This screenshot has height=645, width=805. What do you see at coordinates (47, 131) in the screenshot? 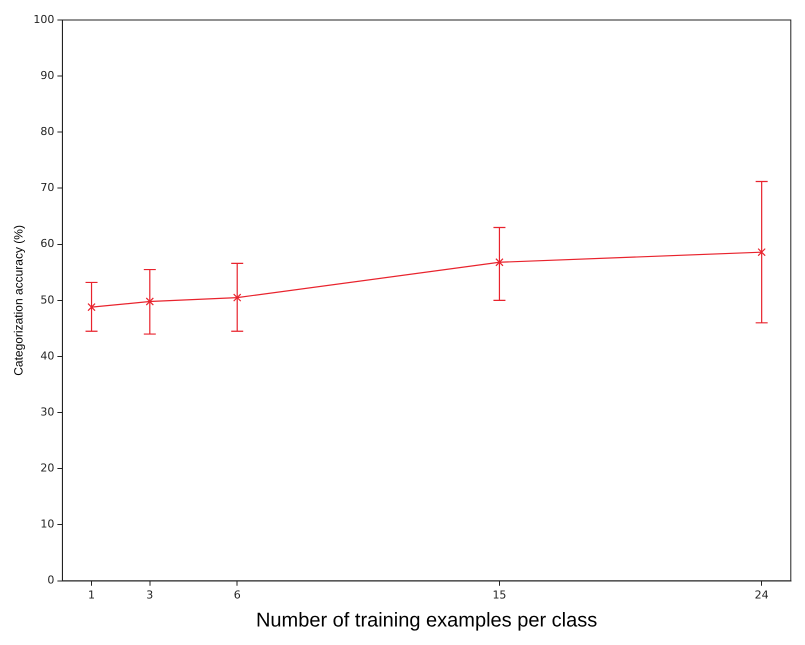
I see `y-tick-label: 80` at bounding box center [47, 131].